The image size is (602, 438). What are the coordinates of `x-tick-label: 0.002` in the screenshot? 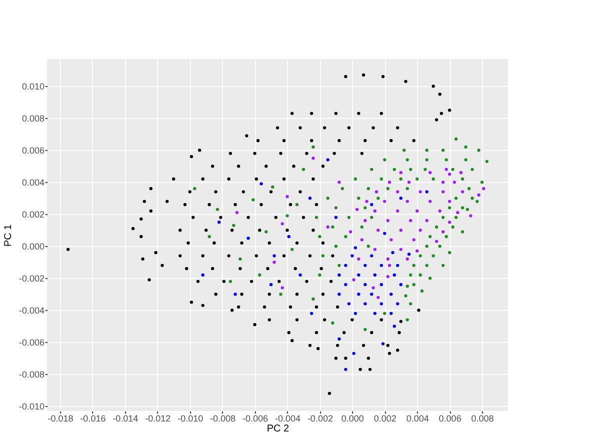 It's located at (385, 419).